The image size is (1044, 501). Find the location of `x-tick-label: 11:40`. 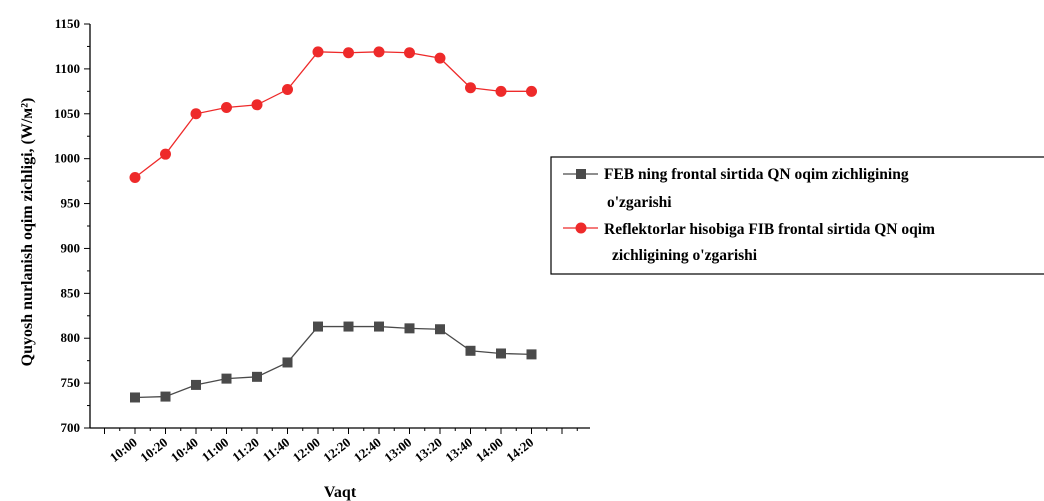

x-tick-label: 11:40 is located at coordinates (276, 450).